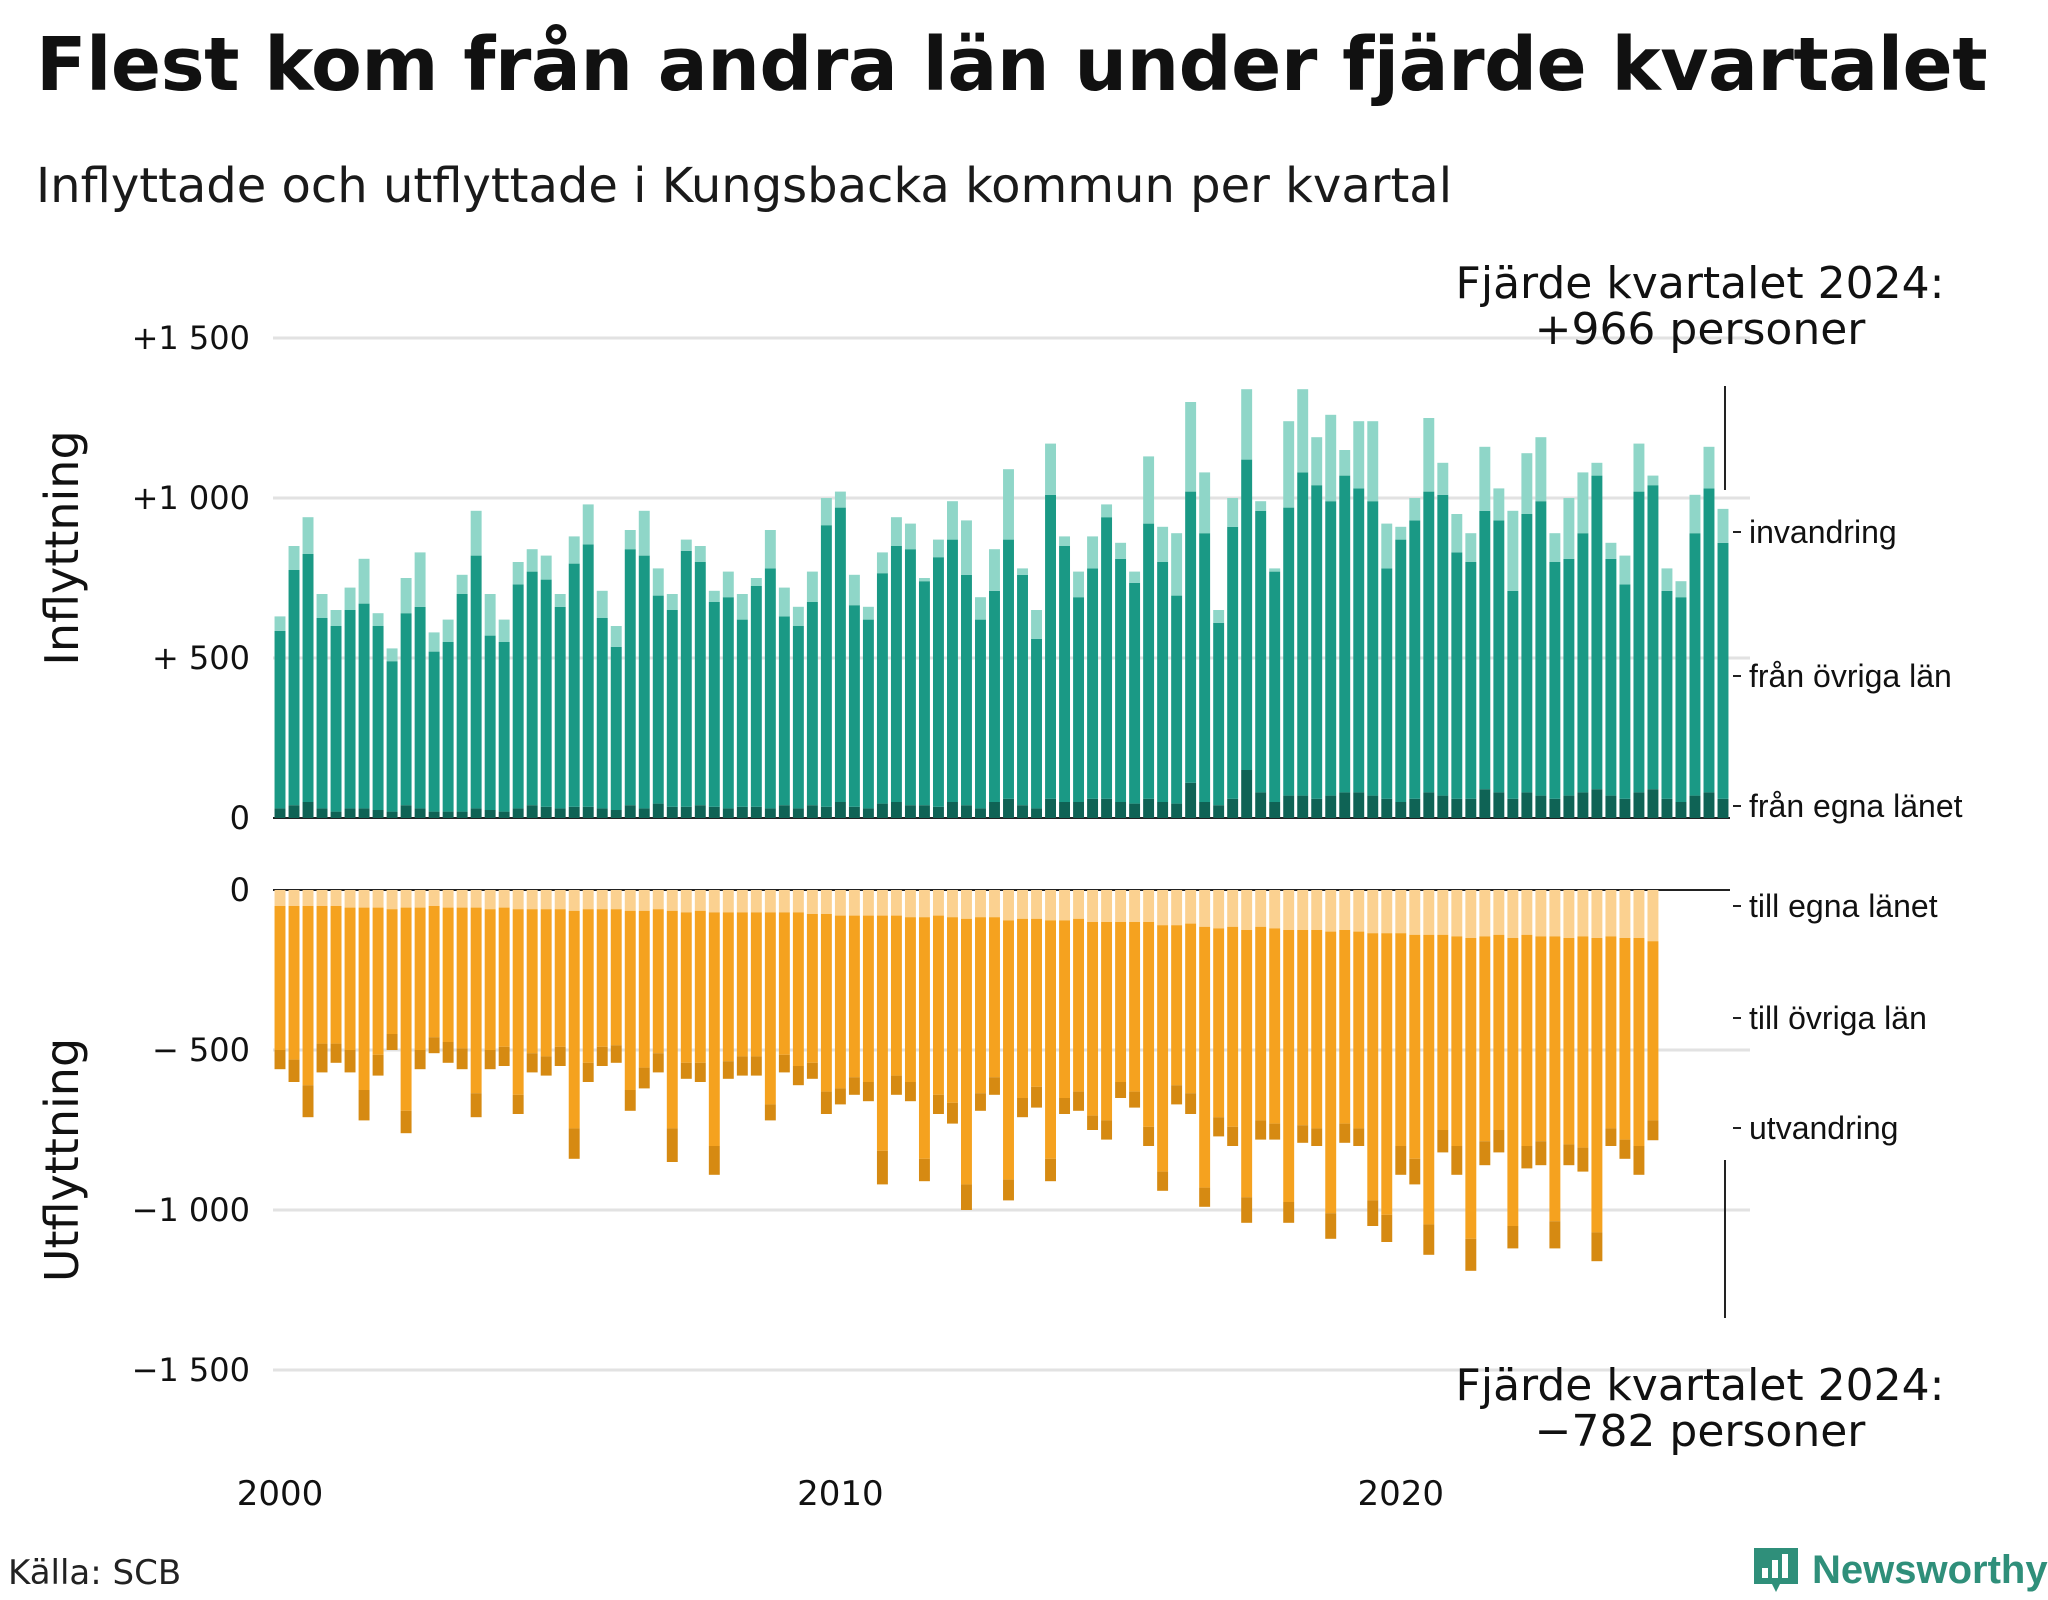 This screenshot has width=2048, height=1600. Describe the element at coordinates (201, 1050) in the screenshot. I see `y-tick-utflyttning-1: − 500` at that location.